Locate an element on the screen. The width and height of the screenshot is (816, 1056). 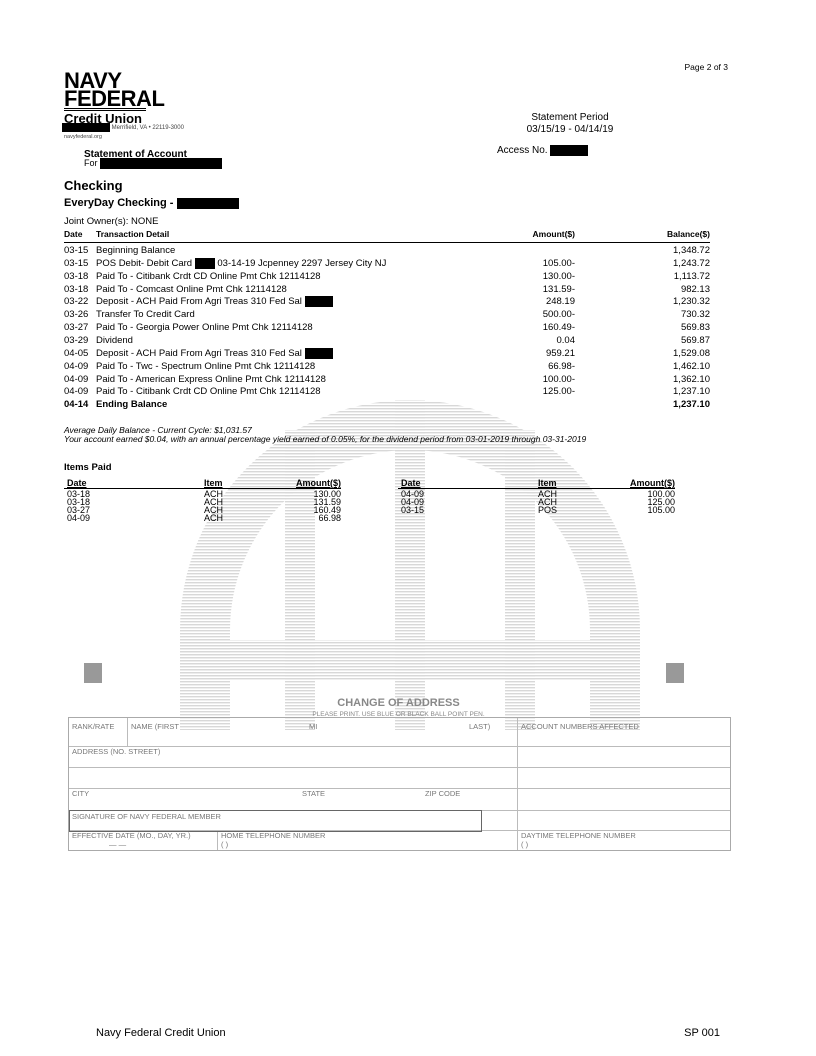
statement-title: Statement of Account is located at coordinates (135, 154).